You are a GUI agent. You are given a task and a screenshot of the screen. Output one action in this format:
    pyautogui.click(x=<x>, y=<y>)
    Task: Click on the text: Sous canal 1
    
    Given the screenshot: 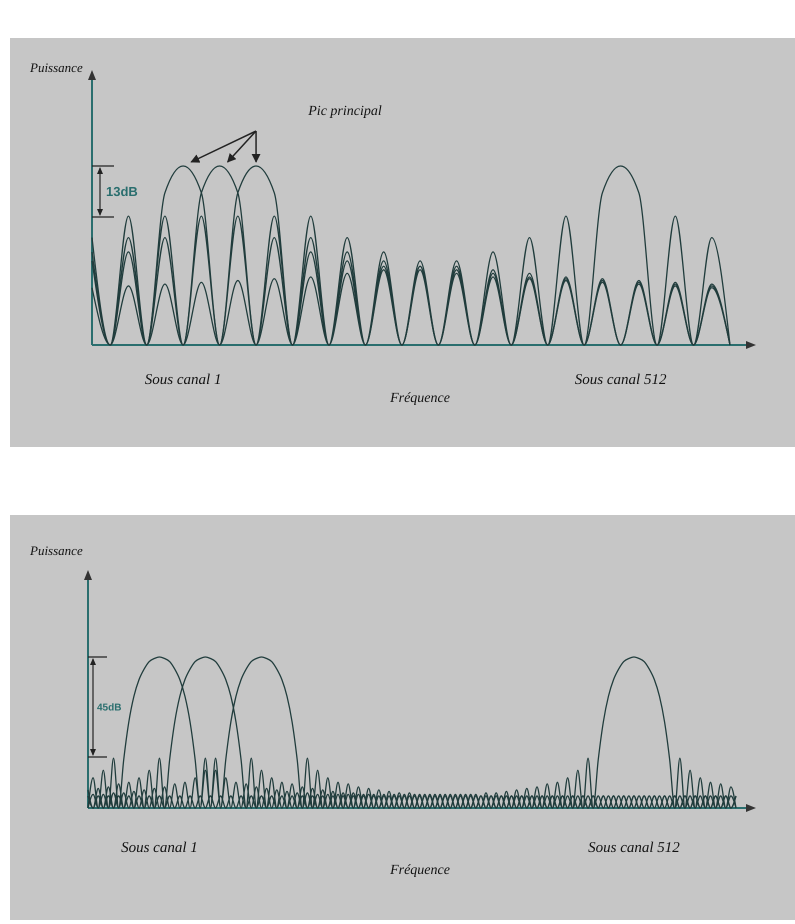 What is the action you would take?
    pyautogui.click(x=159, y=848)
    